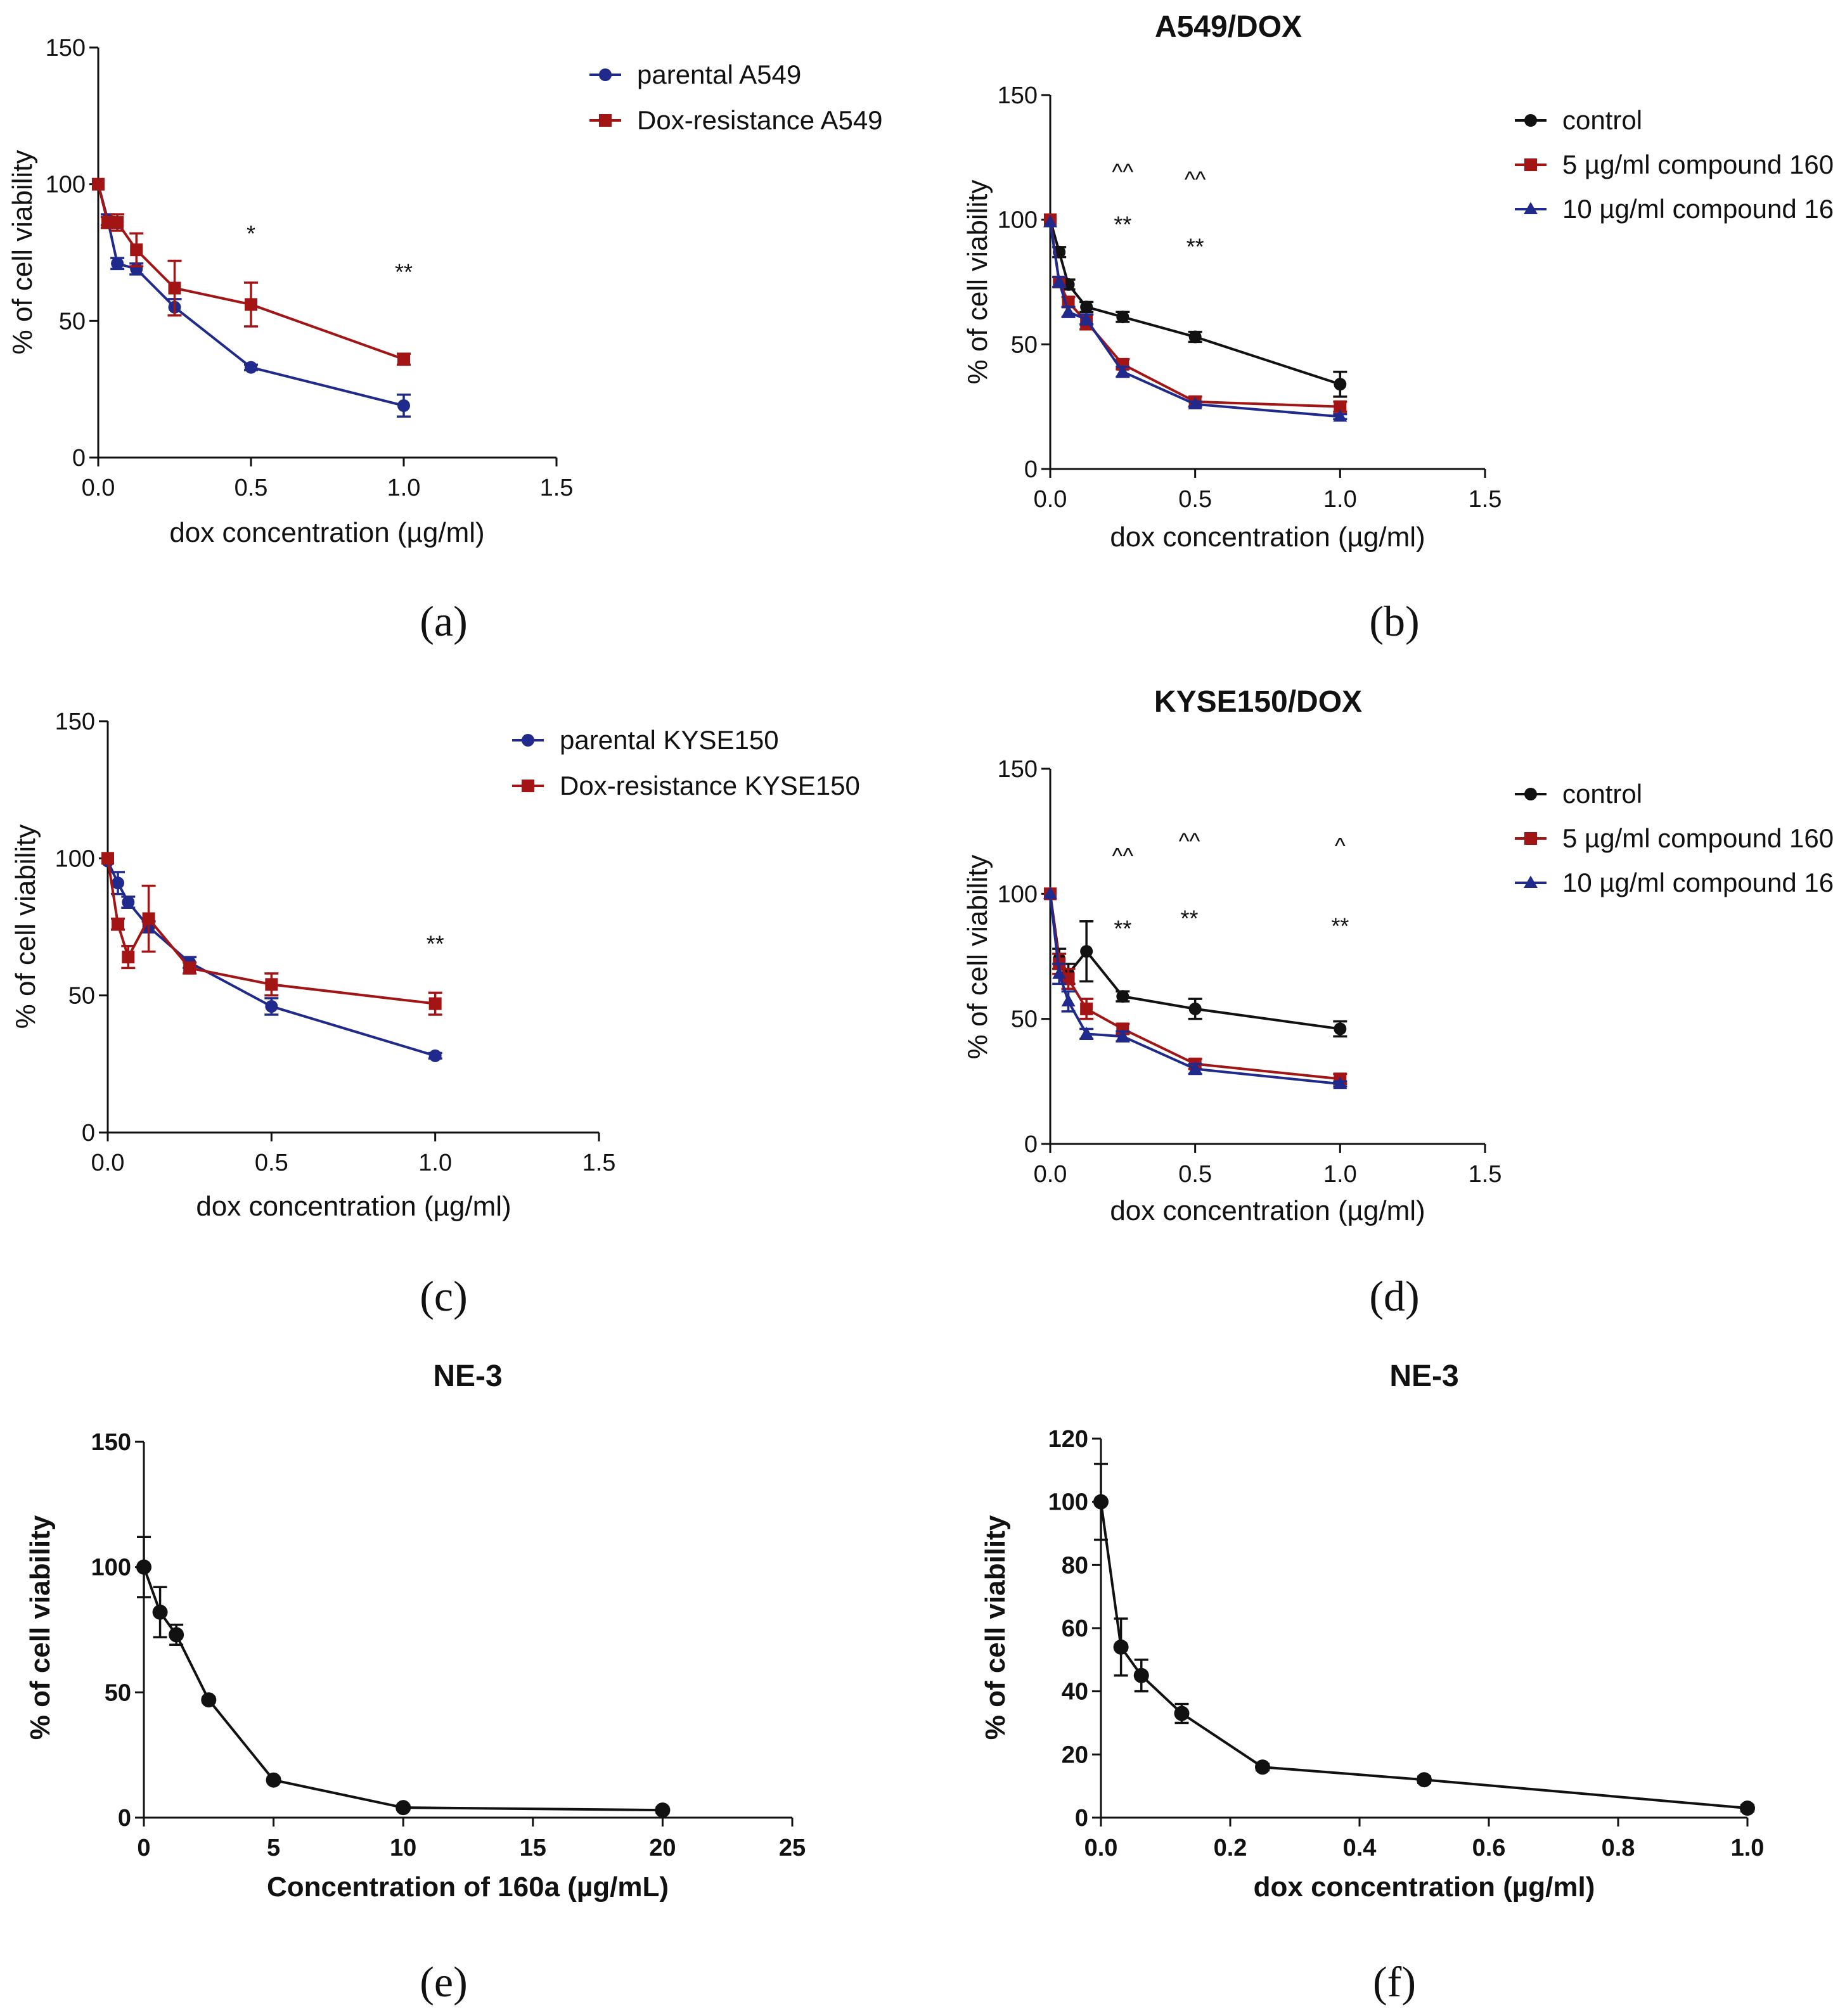 This screenshot has height=2016, width=1833. What do you see at coordinates (1050, 1174) in the screenshot?
I see `x-tick-label: 0.0` at bounding box center [1050, 1174].